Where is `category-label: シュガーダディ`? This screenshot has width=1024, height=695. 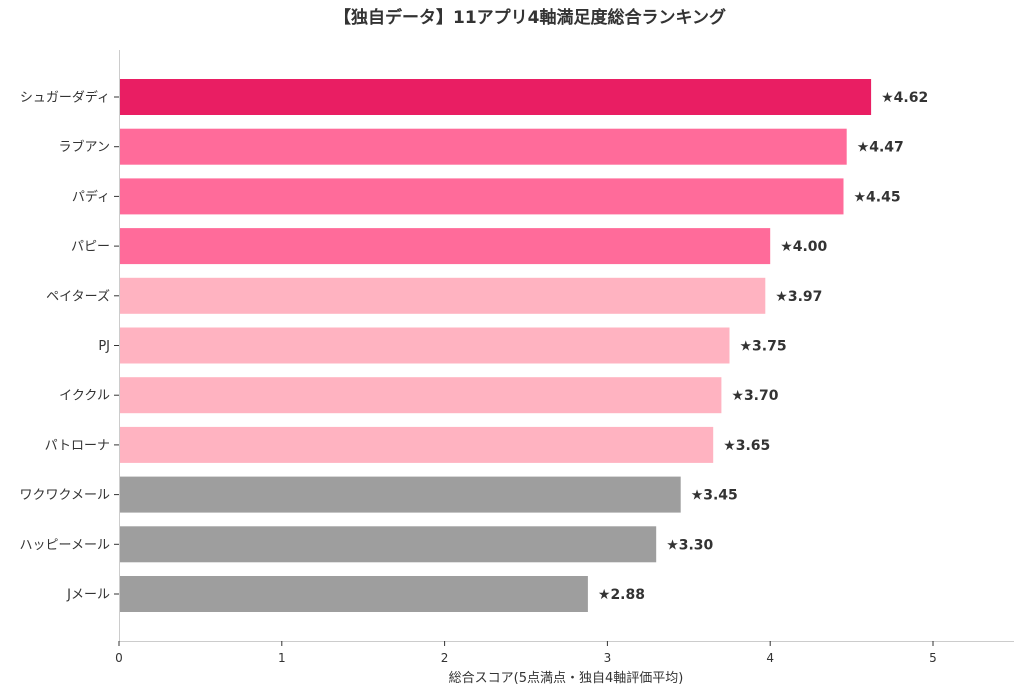 category-label: シュガーダディ is located at coordinates (65, 98).